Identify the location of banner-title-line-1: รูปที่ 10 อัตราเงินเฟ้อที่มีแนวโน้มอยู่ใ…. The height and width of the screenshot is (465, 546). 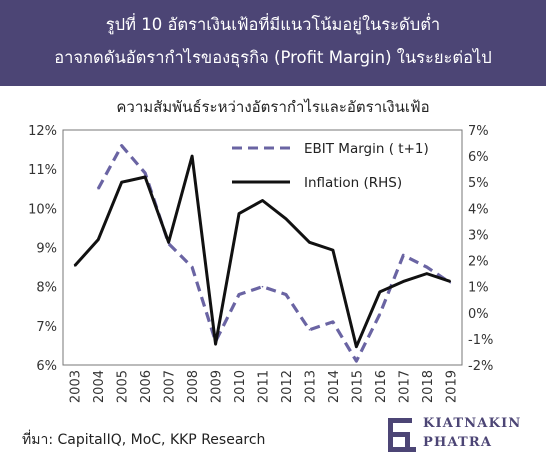
(273, 24).